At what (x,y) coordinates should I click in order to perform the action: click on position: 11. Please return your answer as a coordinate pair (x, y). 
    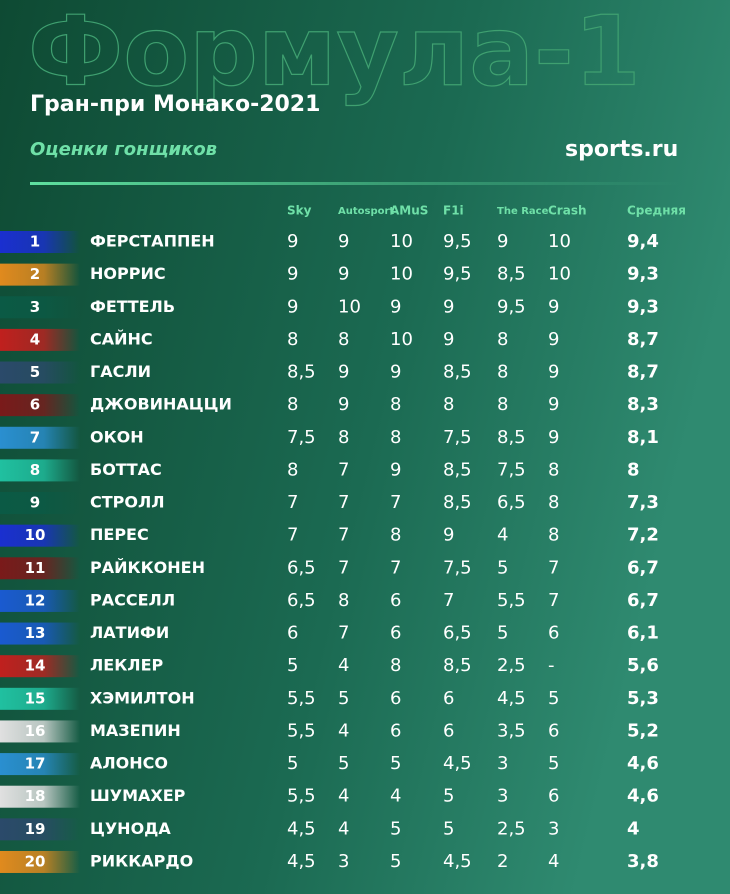
    Looking at the image, I should click on (35, 568).